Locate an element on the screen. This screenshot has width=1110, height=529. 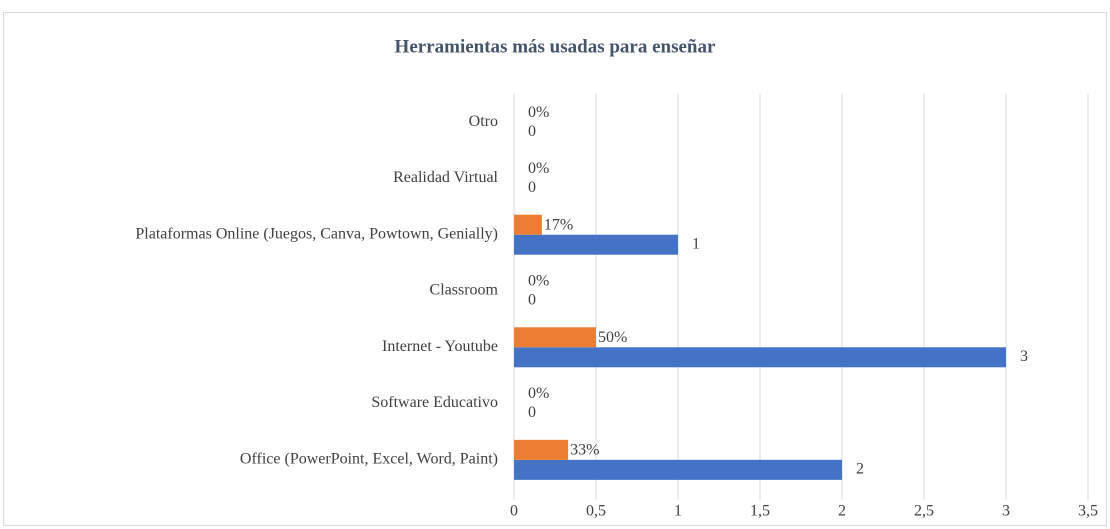
x-tick-label: 2 is located at coordinates (842, 511).